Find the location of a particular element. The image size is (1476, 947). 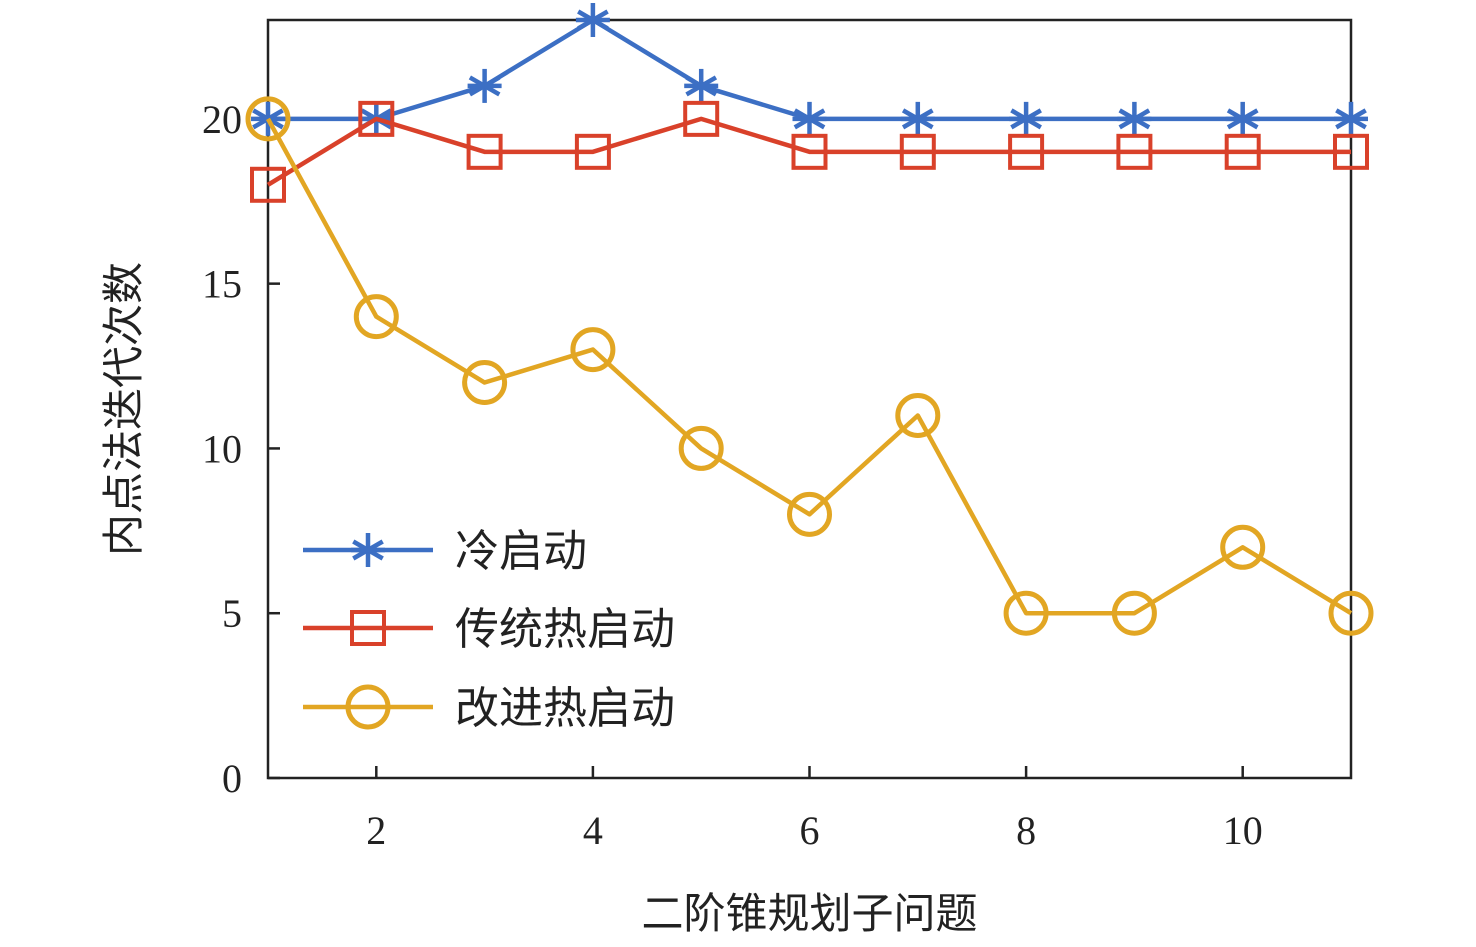

legend-item: 传统热启动 is located at coordinates (489, 629).